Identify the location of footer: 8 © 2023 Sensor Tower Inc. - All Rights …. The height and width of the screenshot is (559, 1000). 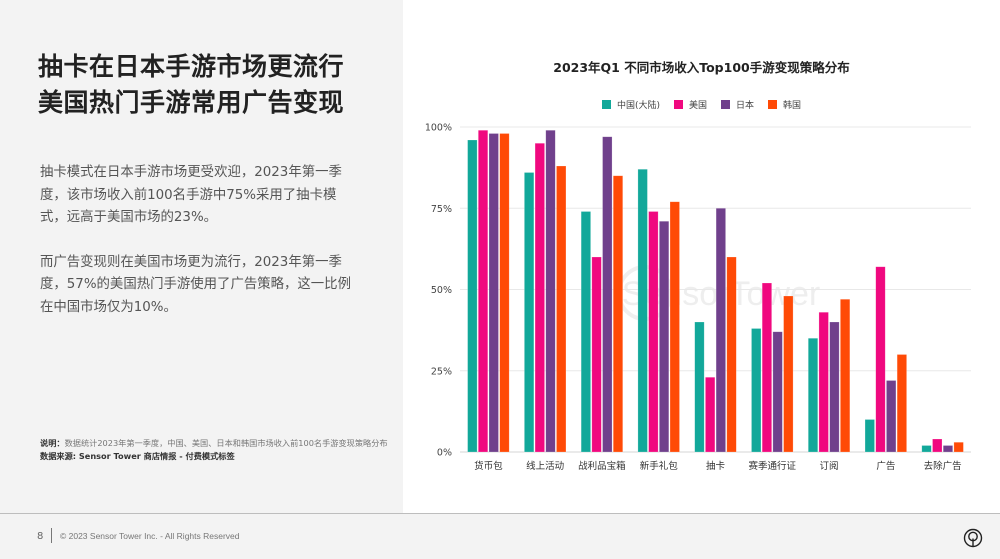
(500, 536).